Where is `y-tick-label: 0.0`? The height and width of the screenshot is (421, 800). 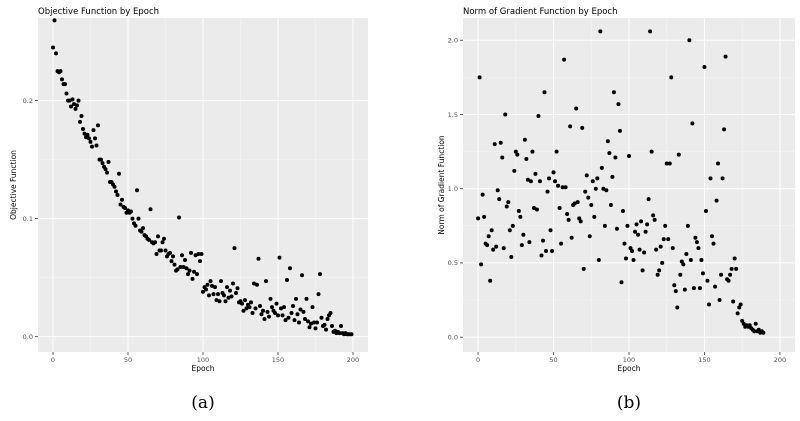
y-tick-label: 0.0 is located at coordinates (453, 337).